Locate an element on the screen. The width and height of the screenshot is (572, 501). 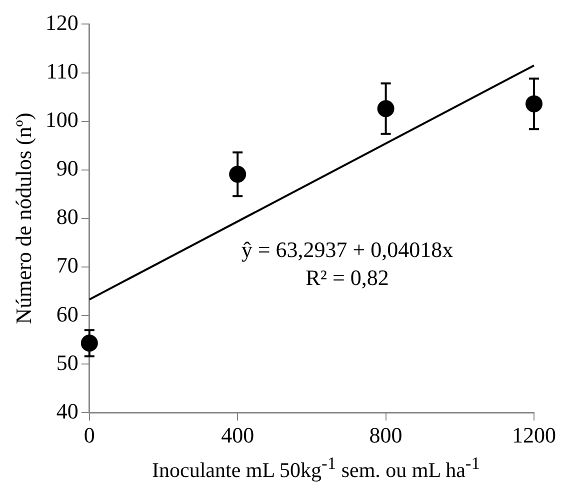
y-tick-label: 70 is located at coordinates (67, 265).